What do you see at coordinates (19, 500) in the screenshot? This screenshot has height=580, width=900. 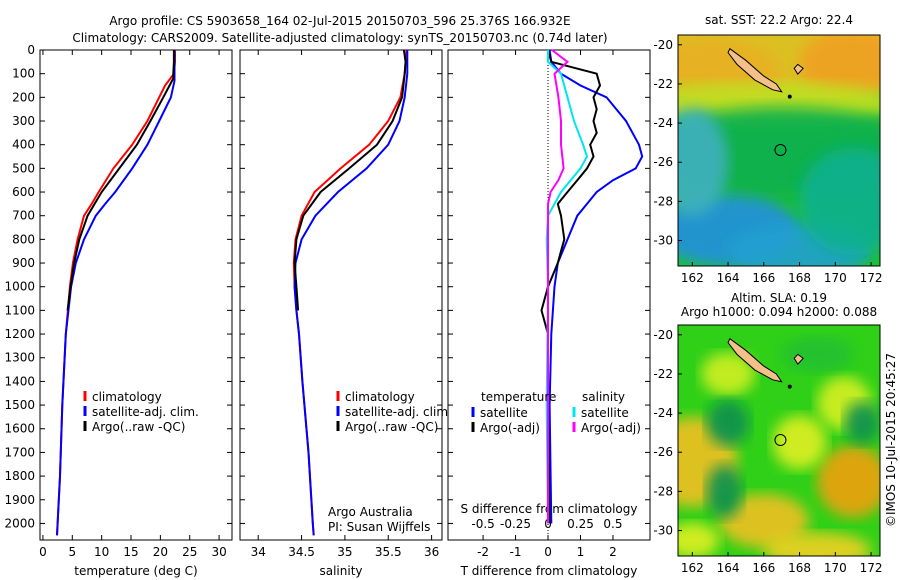 I see `y-tick-label: 1900` at bounding box center [19, 500].